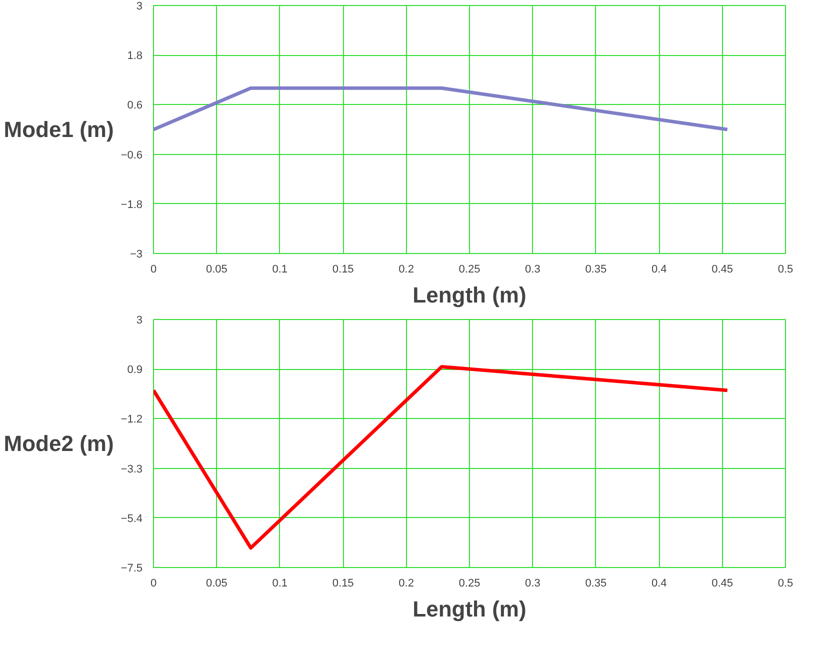 The image size is (821, 648). Describe the element at coordinates (131, 469) in the screenshot. I see `y-tick-label: −3.3` at that location.